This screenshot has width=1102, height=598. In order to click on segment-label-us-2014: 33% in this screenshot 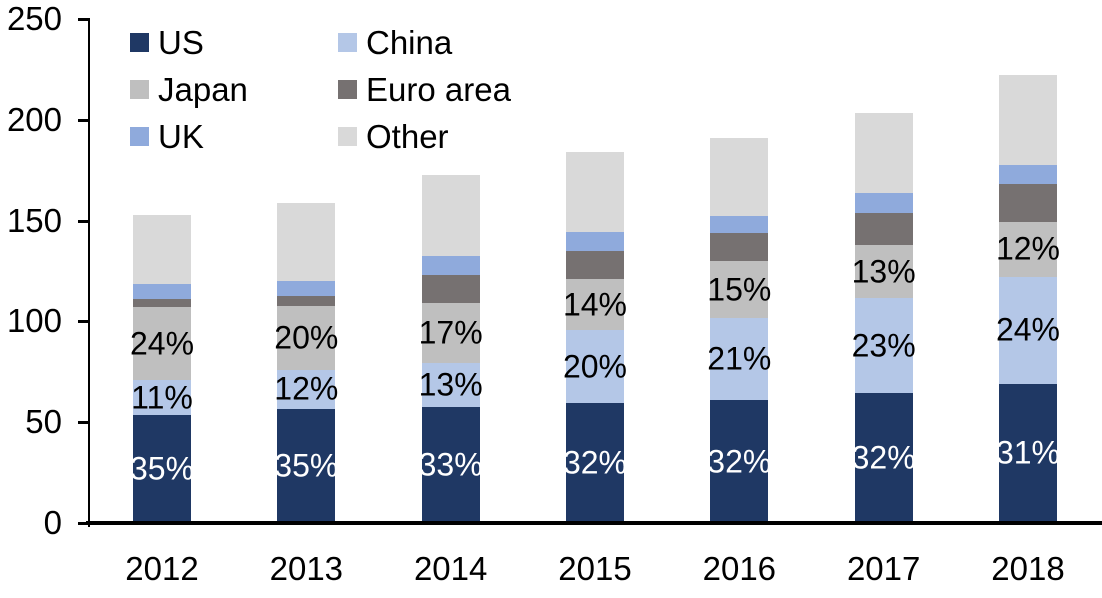, I will do `click(450, 464)`.